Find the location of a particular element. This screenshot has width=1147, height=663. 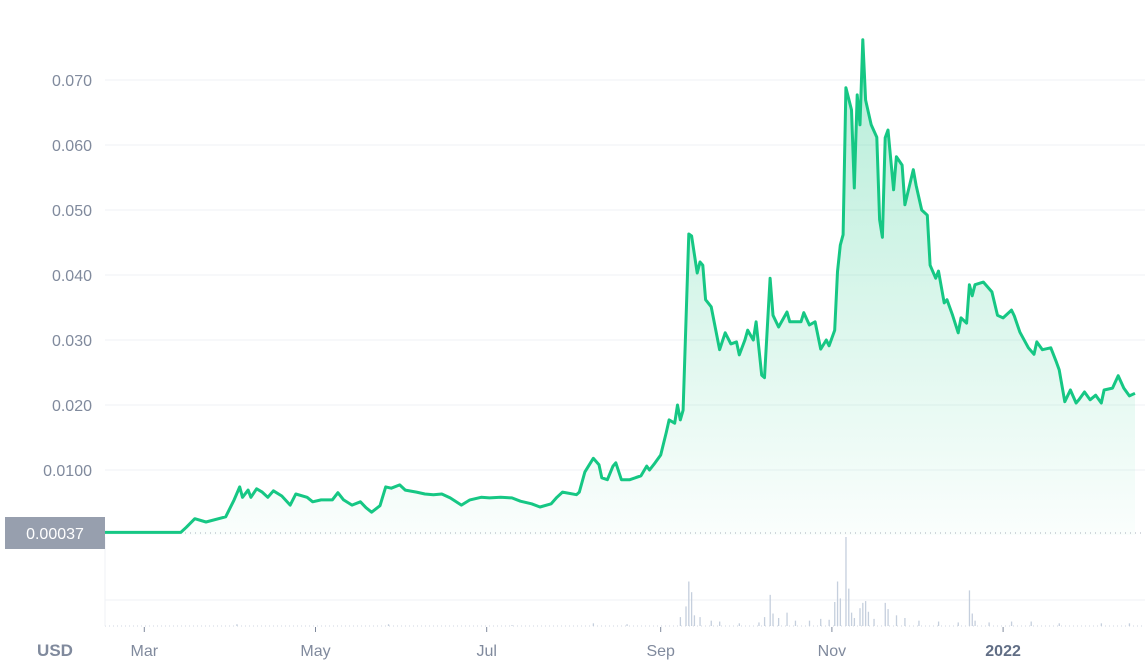

x-axis-ticks: Mar May Jul Sep Nov 2022 is located at coordinates (576, 643).